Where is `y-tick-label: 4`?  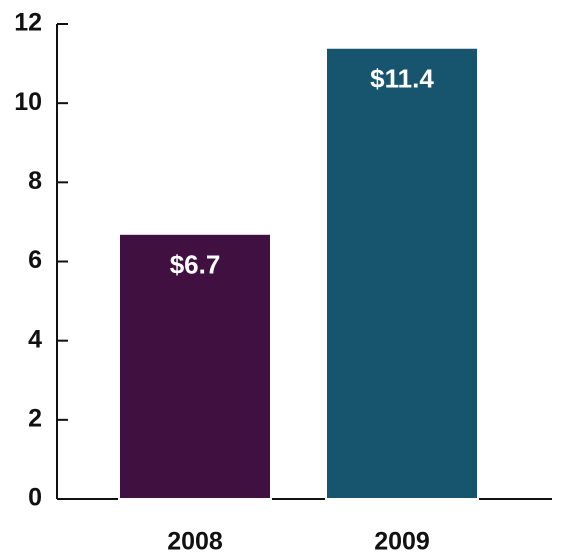
y-tick-label: 4 is located at coordinates (35, 339).